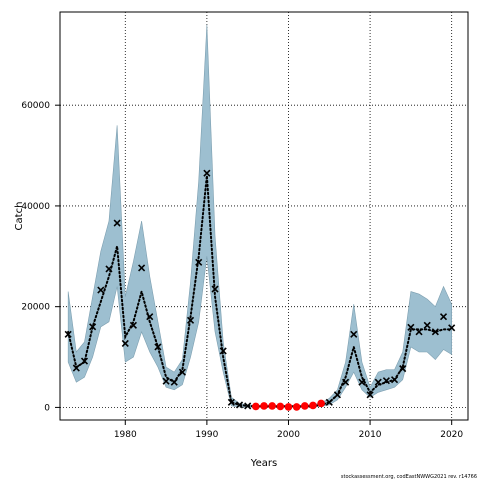 Image resolution: width=480 pixels, height=480 pixels. Describe the element at coordinates (40, 257) in the screenshot. I see `y-axis: 0 20000 40000 60000` at that location.